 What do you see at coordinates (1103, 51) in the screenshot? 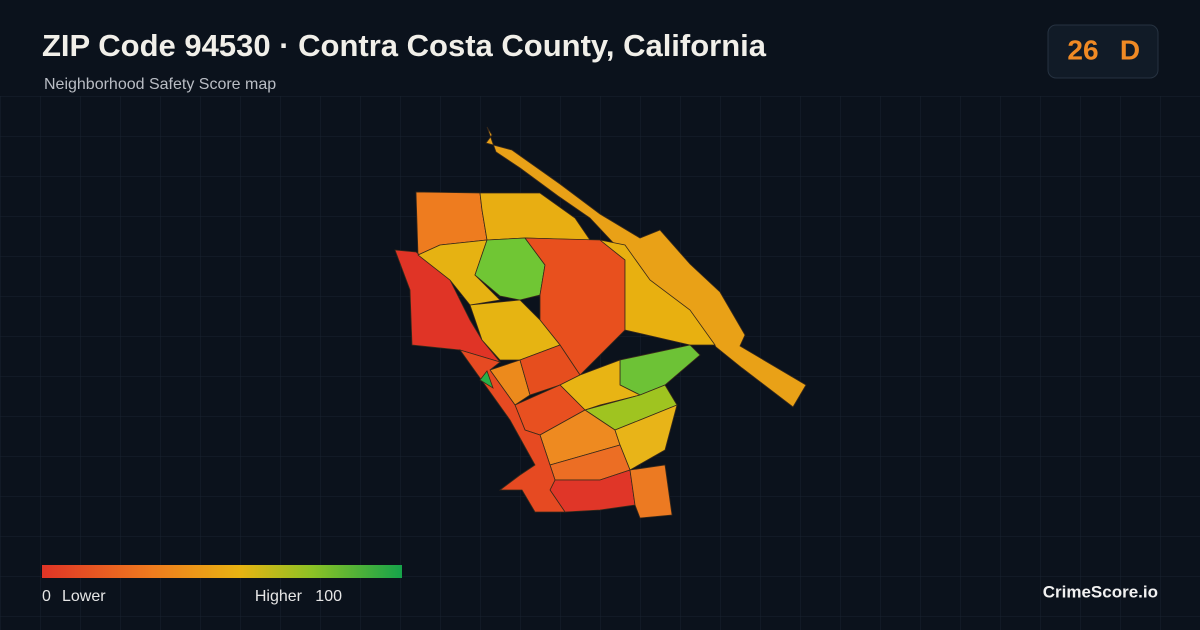
I see `score-badge` at bounding box center [1103, 51].